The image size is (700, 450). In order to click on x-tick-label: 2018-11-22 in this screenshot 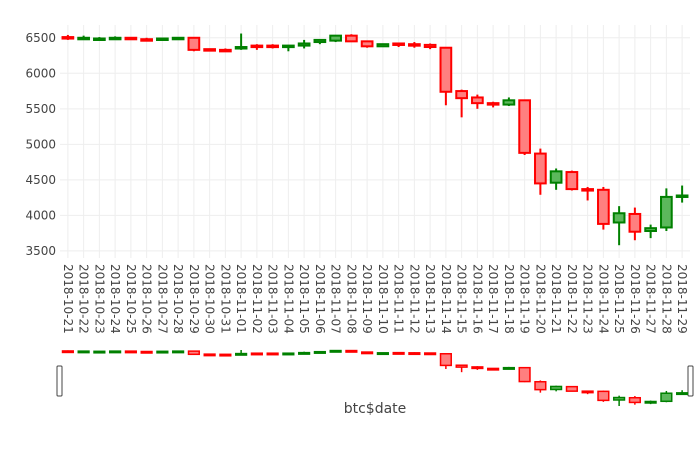, I will do `click(572, 299)`.